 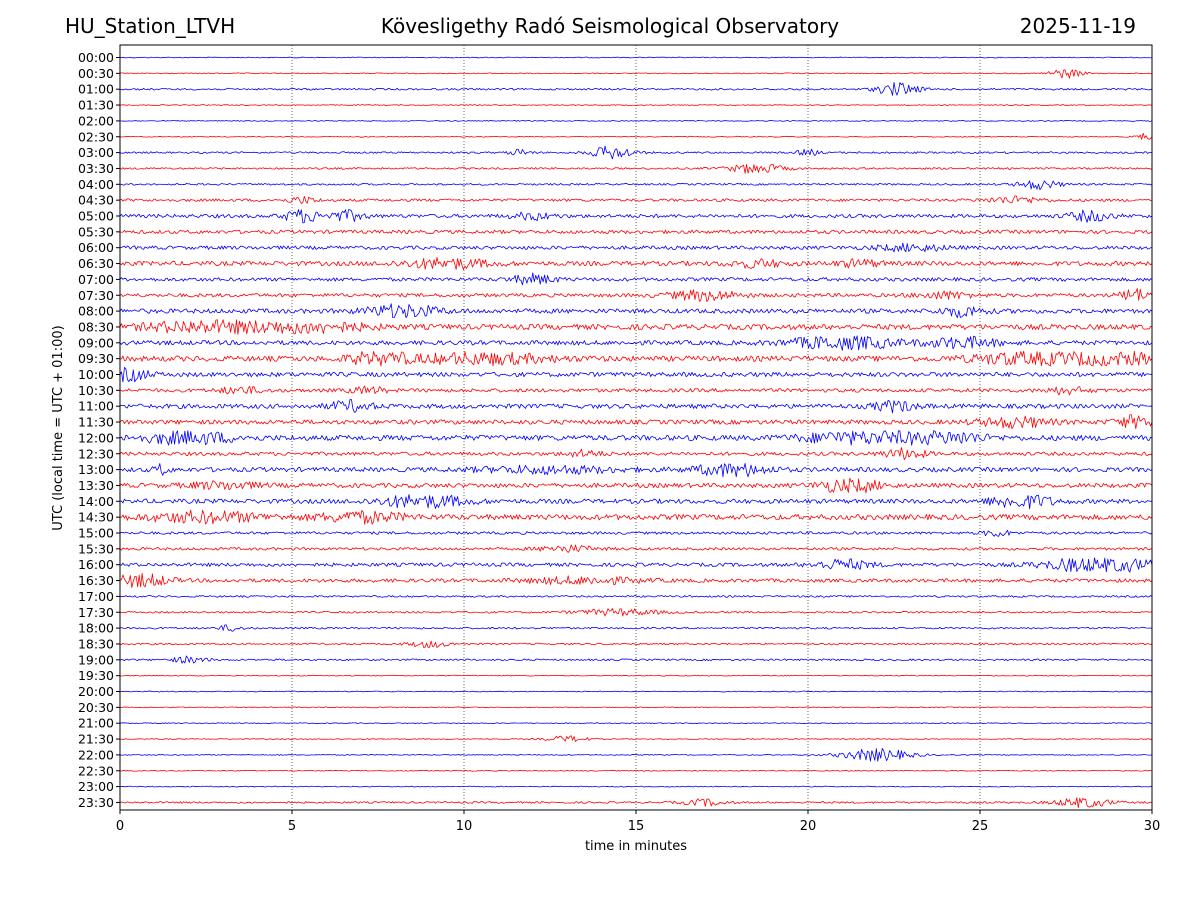 What do you see at coordinates (1077, 26) in the screenshot?
I see `record-date: 2025-11-19` at bounding box center [1077, 26].